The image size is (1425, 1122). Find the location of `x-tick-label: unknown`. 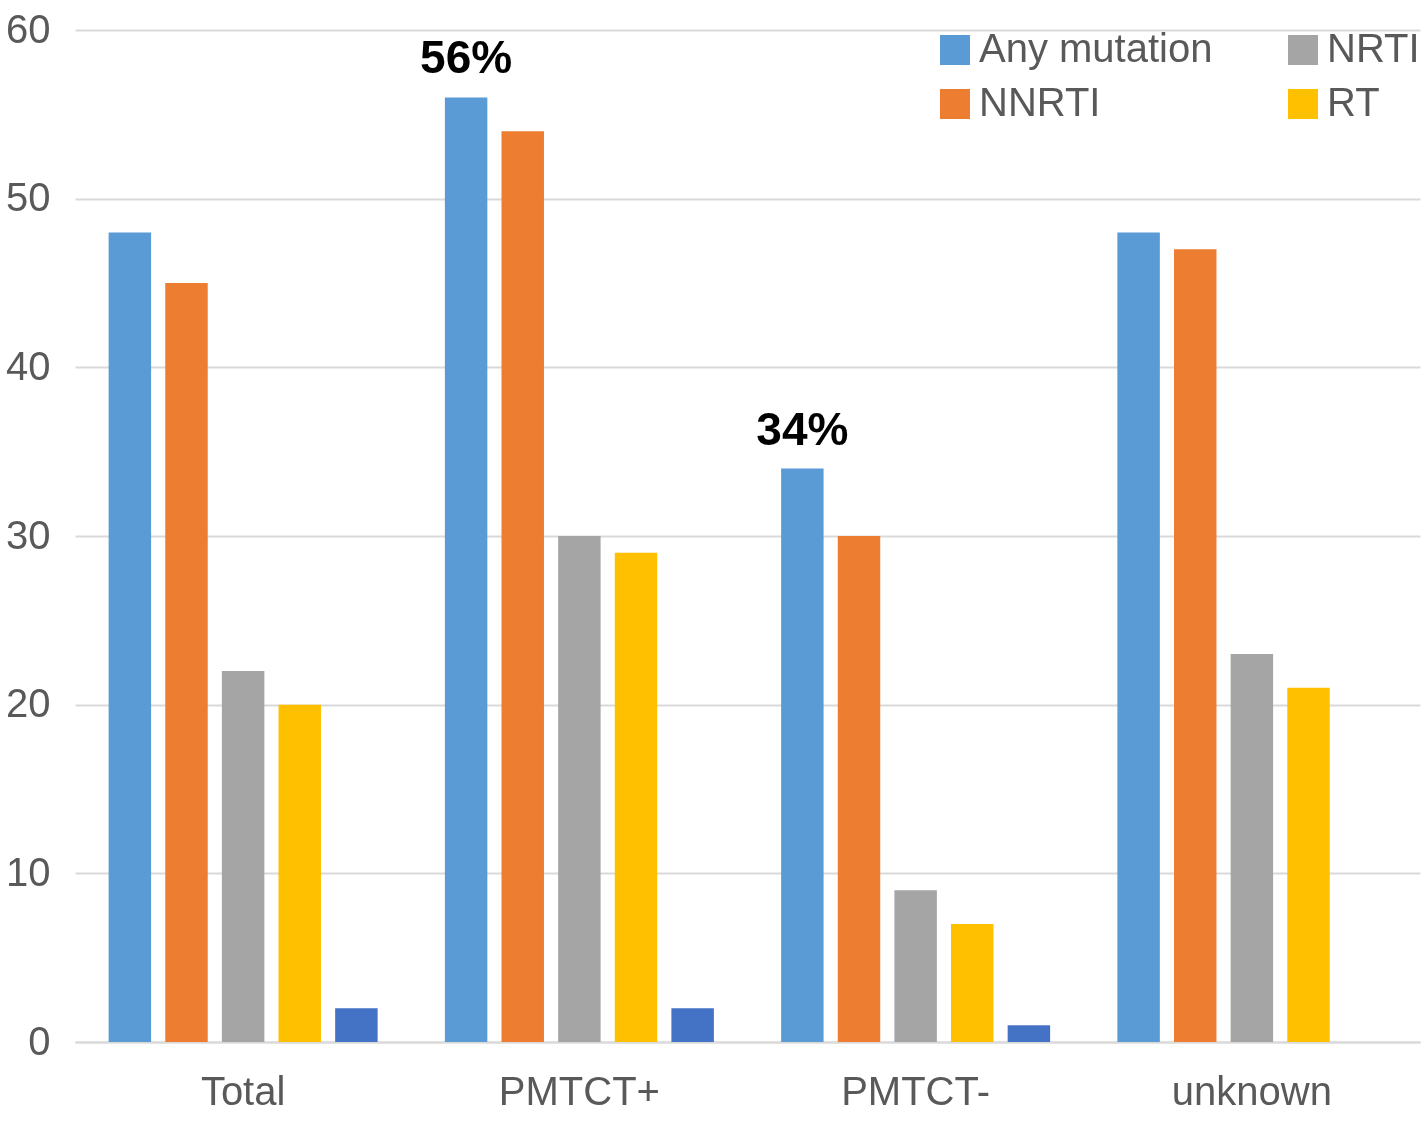

x-tick-label: unknown is located at coordinates (1251, 1090).